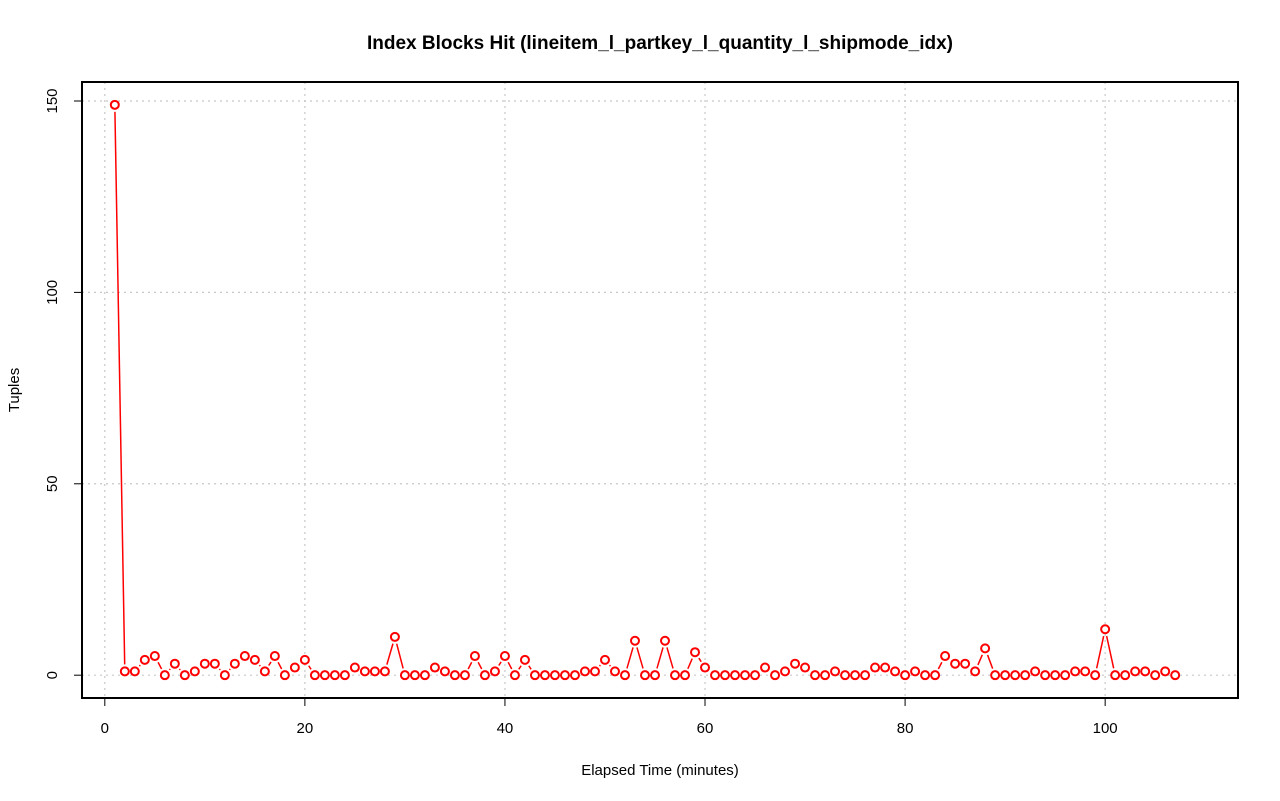 Image resolution: width=1280 pixels, height=801 pixels. What do you see at coordinates (14, 390) in the screenshot?
I see `y-axis-label: Tuples` at bounding box center [14, 390].